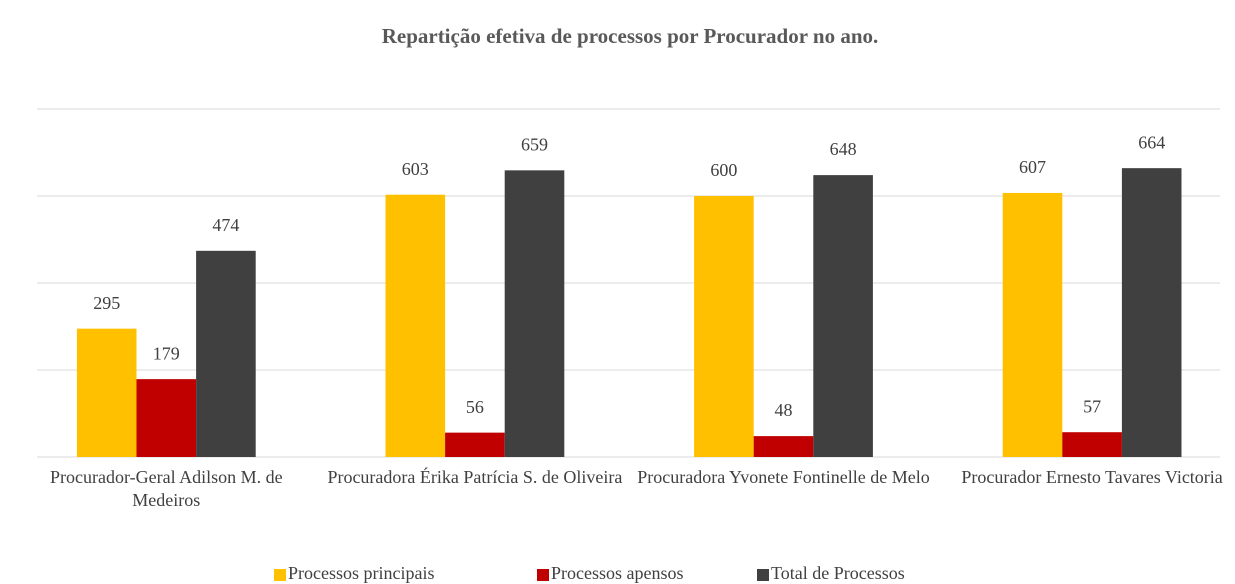 The image size is (1235, 584). What do you see at coordinates (415, 169) in the screenshot?
I see `value-label: 603` at bounding box center [415, 169].